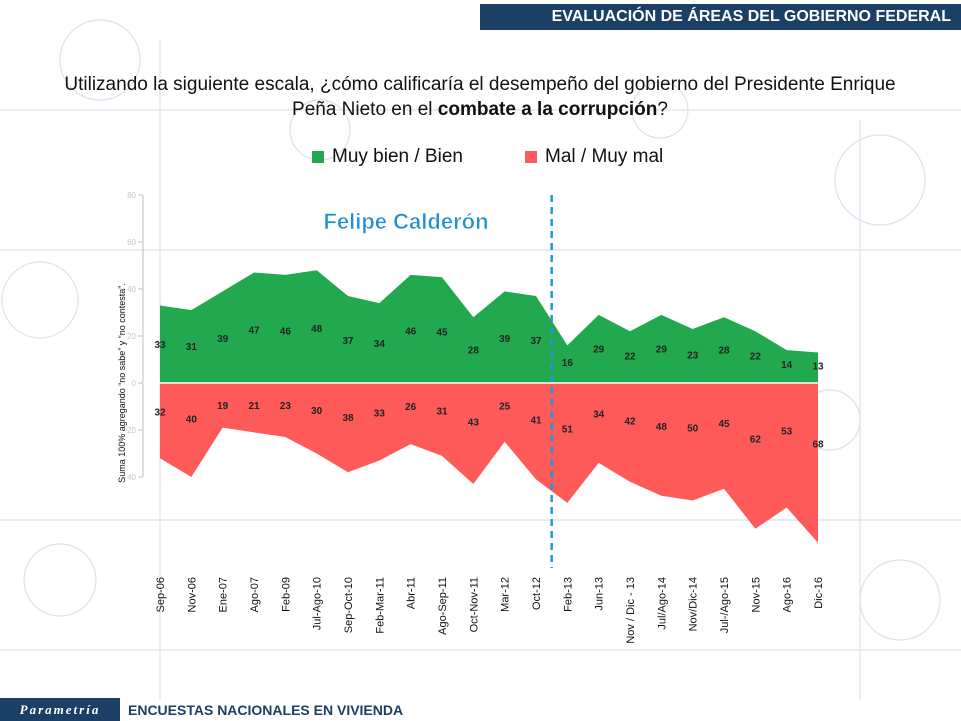 This screenshot has width=961, height=721. I want to click on x-tick-label: Jul-/Ago-15, so click(725, 605).